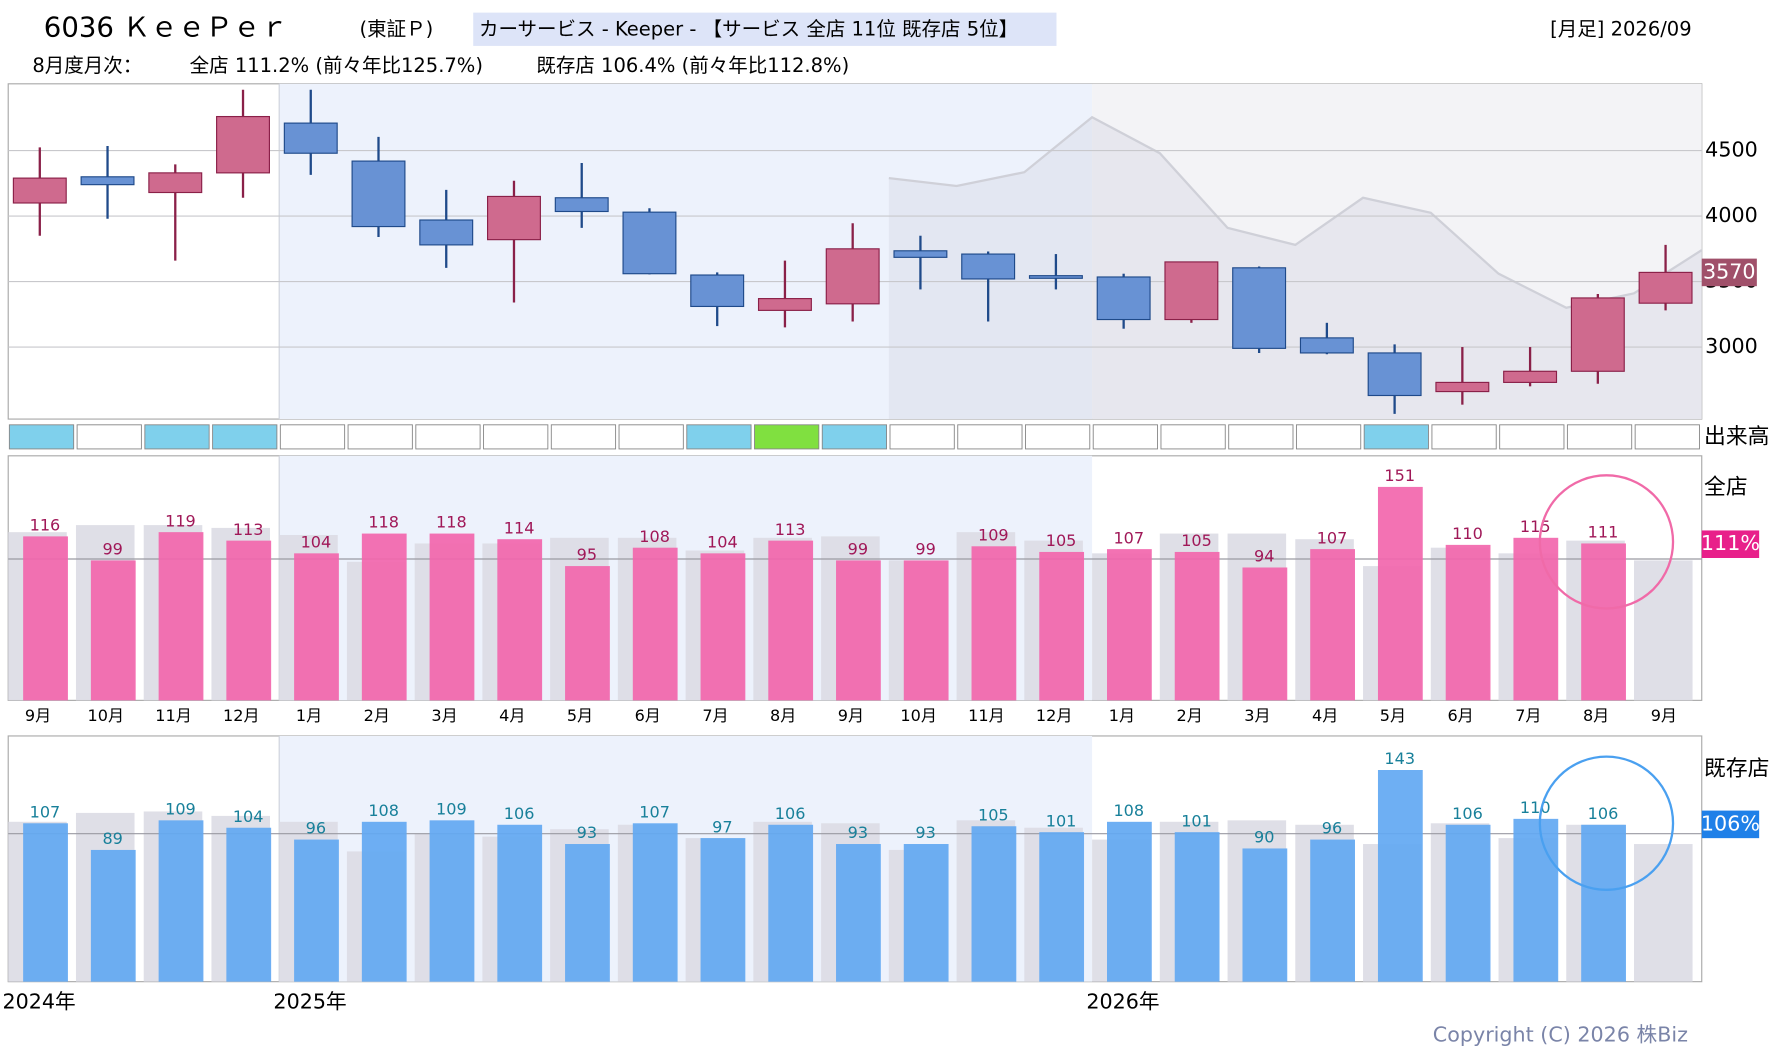 The image size is (1780, 1054). What do you see at coordinates (1460, 715) in the screenshot?
I see `x-tick-label: 6月` at bounding box center [1460, 715].